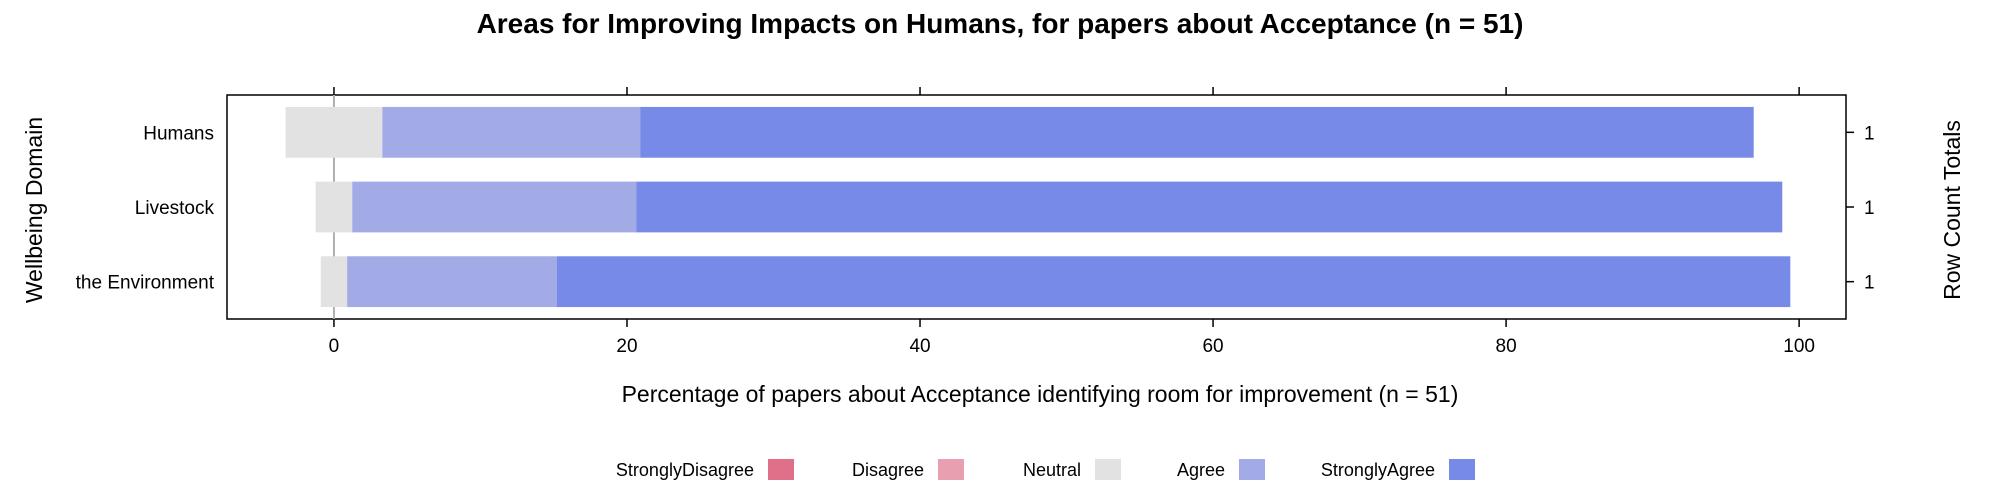  What do you see at coordinates (1860, 208) in the screenshot?
I see `row-totals: 1 1 1` at bounding box center [1860, 208].